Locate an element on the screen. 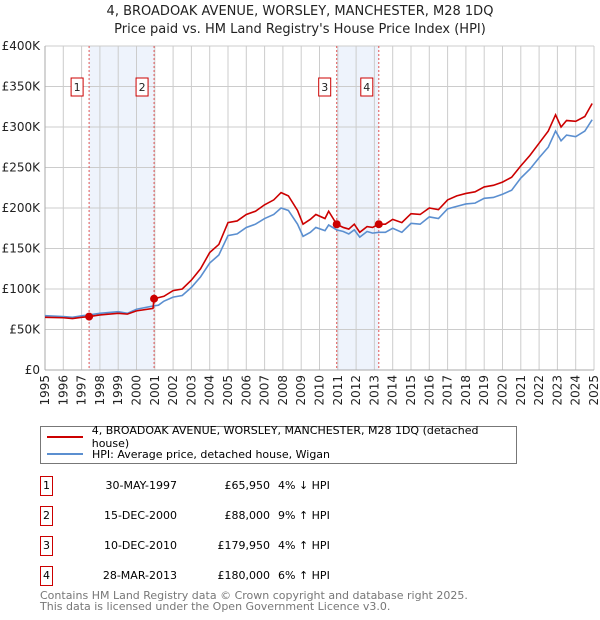 This screenshot has height=620, width=600. y-tick-label: £250K is located at coordinates (22, 168).